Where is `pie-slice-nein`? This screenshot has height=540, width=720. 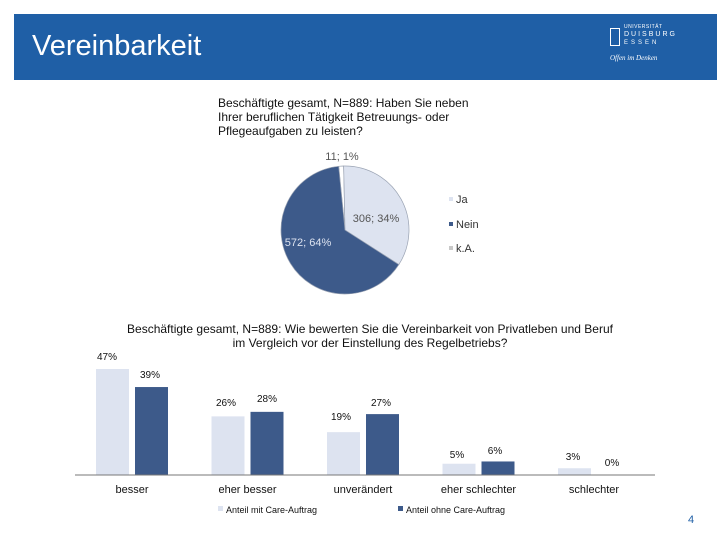 pie-slice-nein is located at coordinates (340, 230).